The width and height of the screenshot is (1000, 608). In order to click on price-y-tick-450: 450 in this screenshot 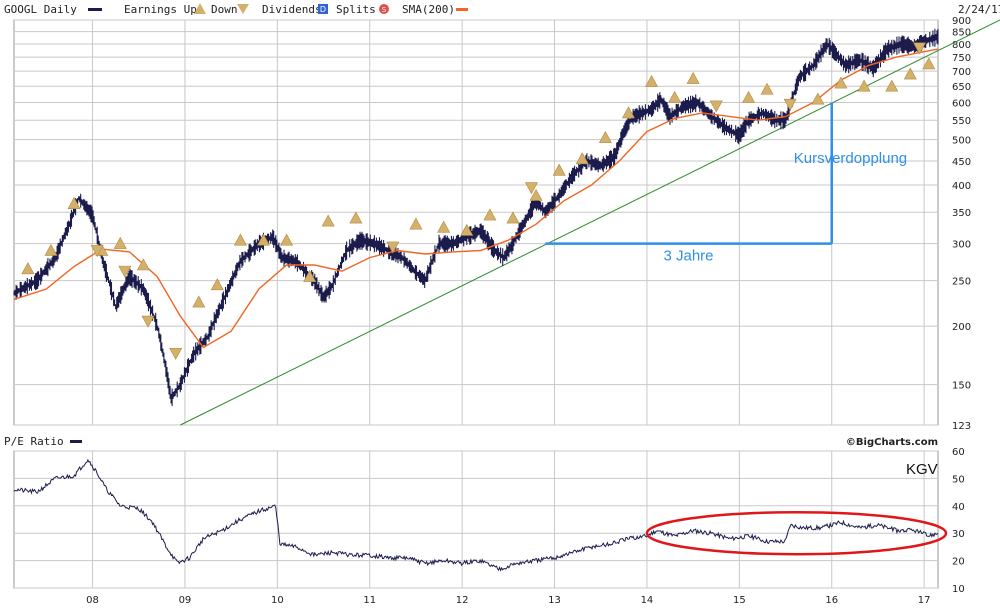, I will do `click(961, 162)`.